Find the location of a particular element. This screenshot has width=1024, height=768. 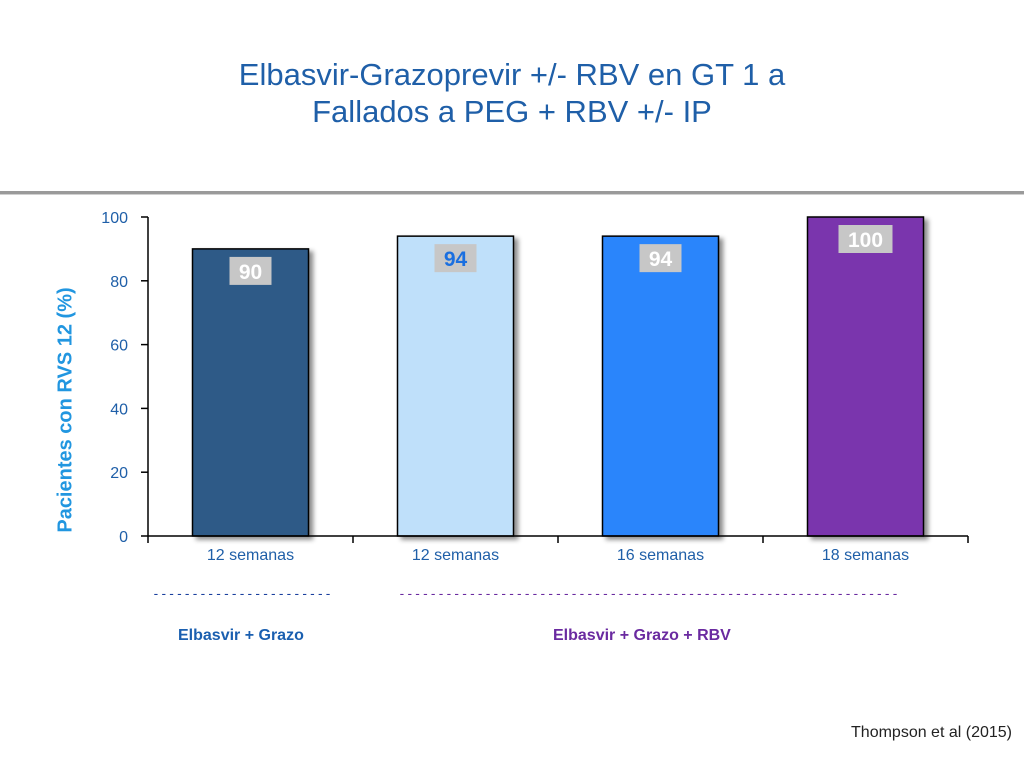

y-tick-label: 40 is located at coordinates (119, 409).